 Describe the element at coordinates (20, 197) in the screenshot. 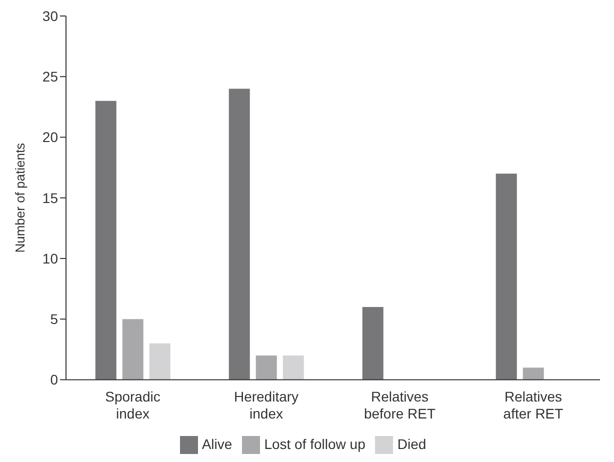

I see `y-axis-title: Number of patients` at that location.